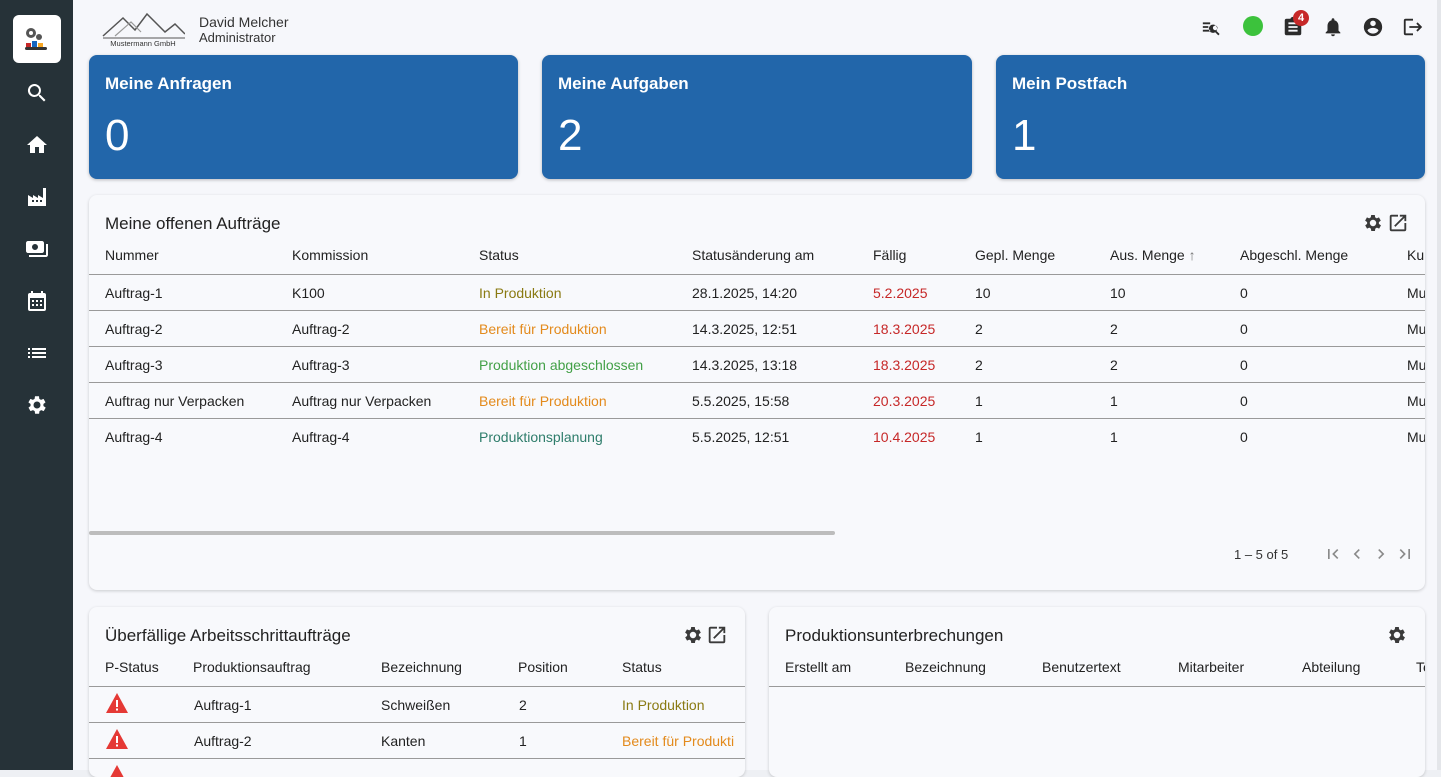 This screenshot has height=777, width=1441. What do you see at coordinates (308, 293) in the screenshot?
I see `cell-kommission: K100` at bounding box center [308, 293].